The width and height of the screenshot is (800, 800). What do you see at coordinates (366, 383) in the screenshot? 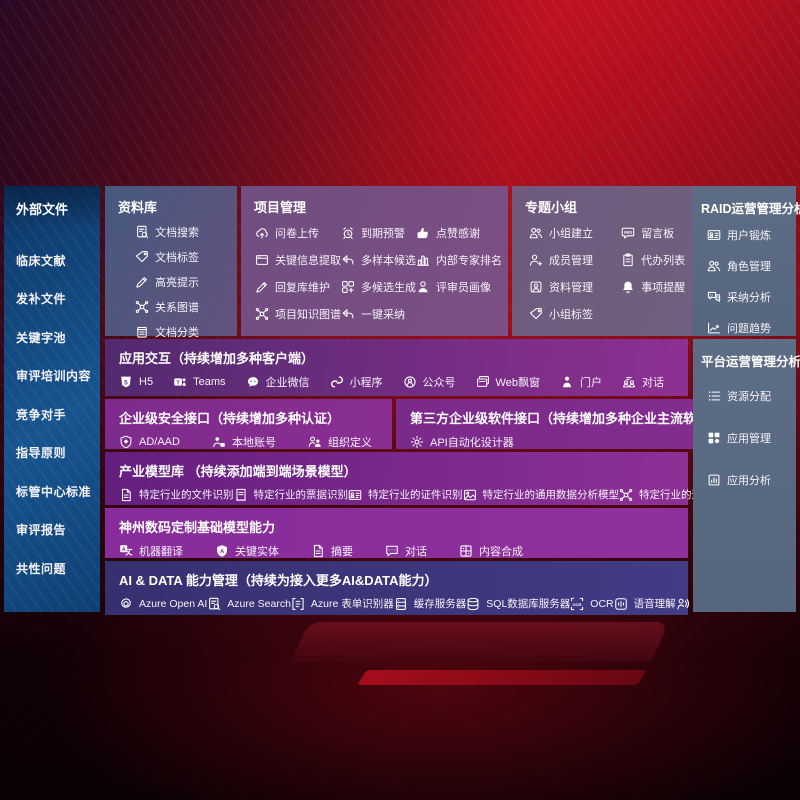
I see `item-label: 小程序` at bounding box center [366, 383].